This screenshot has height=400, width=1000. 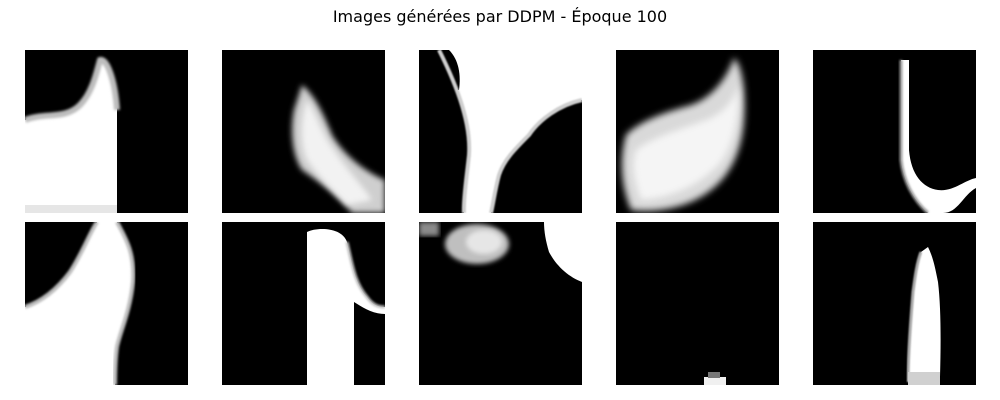 I want to click on sample-image-r2-c1, so click(x=106, y=303).